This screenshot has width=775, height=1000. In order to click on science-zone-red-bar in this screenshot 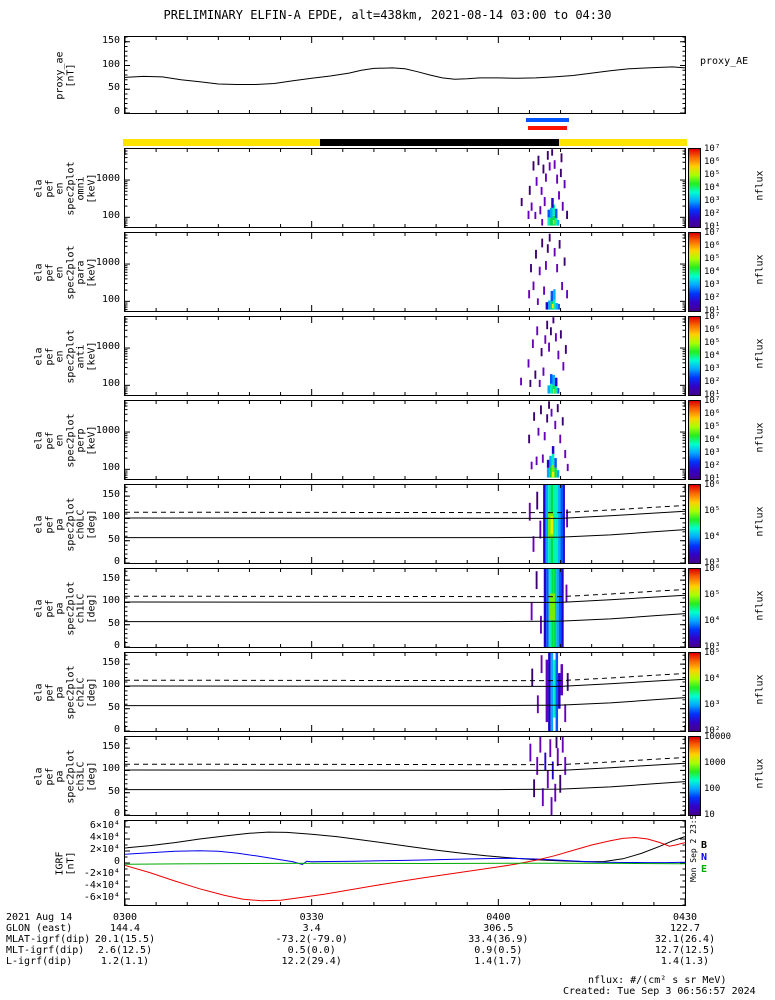, I will do `click(548, 128)`.